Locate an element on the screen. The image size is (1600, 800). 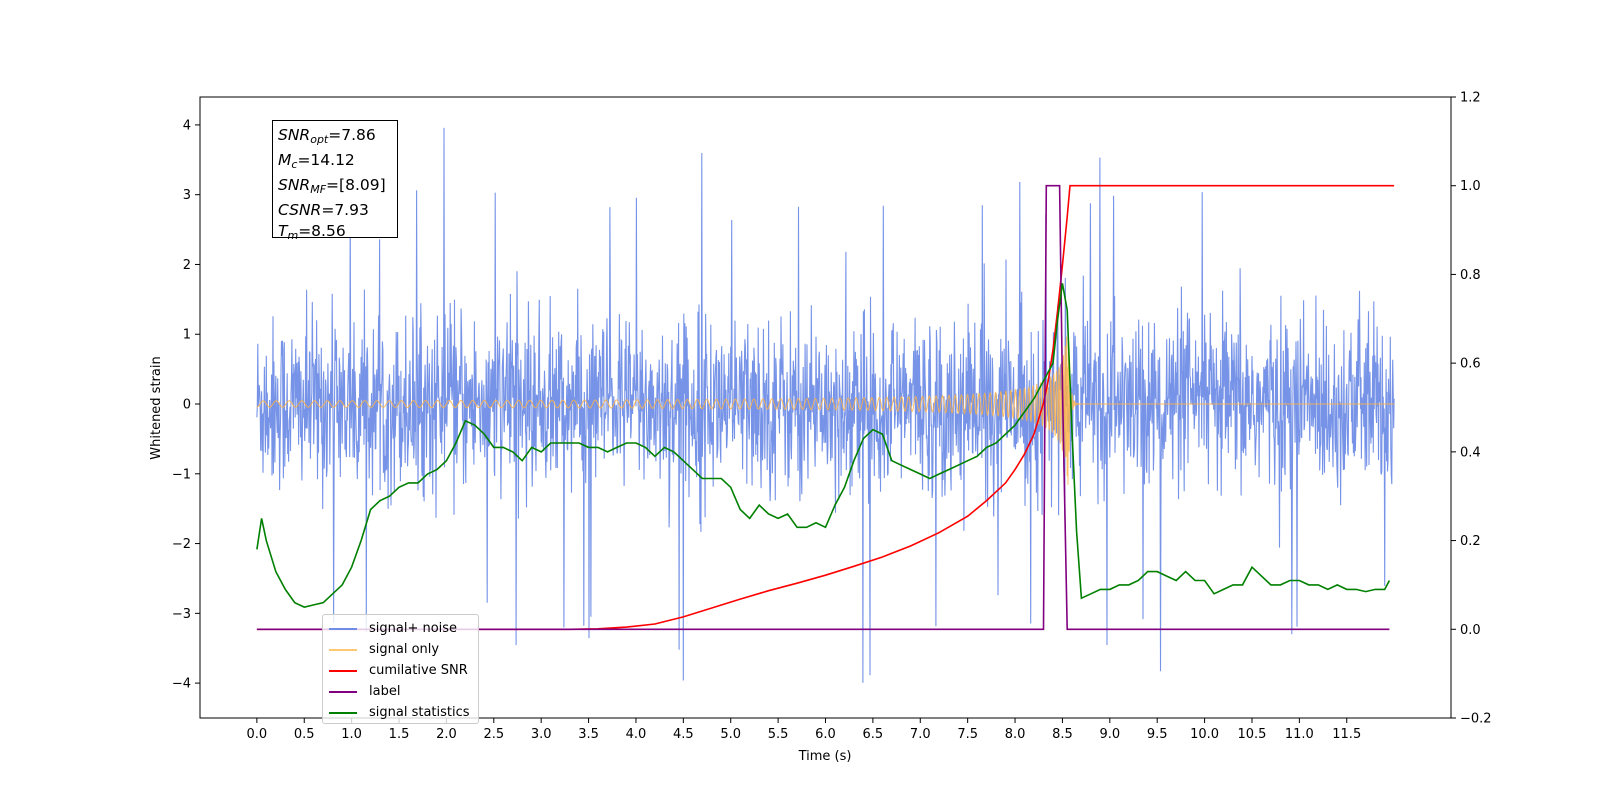
x-tick-label: 7.5 is located at coordinates (967, 734).